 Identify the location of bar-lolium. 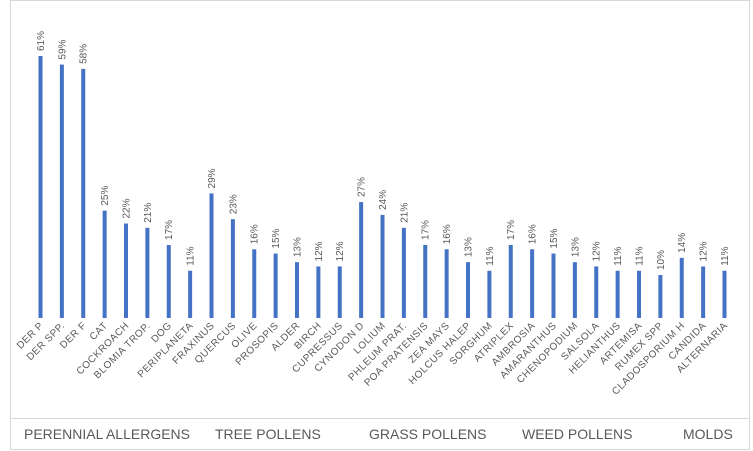
(382, 266).